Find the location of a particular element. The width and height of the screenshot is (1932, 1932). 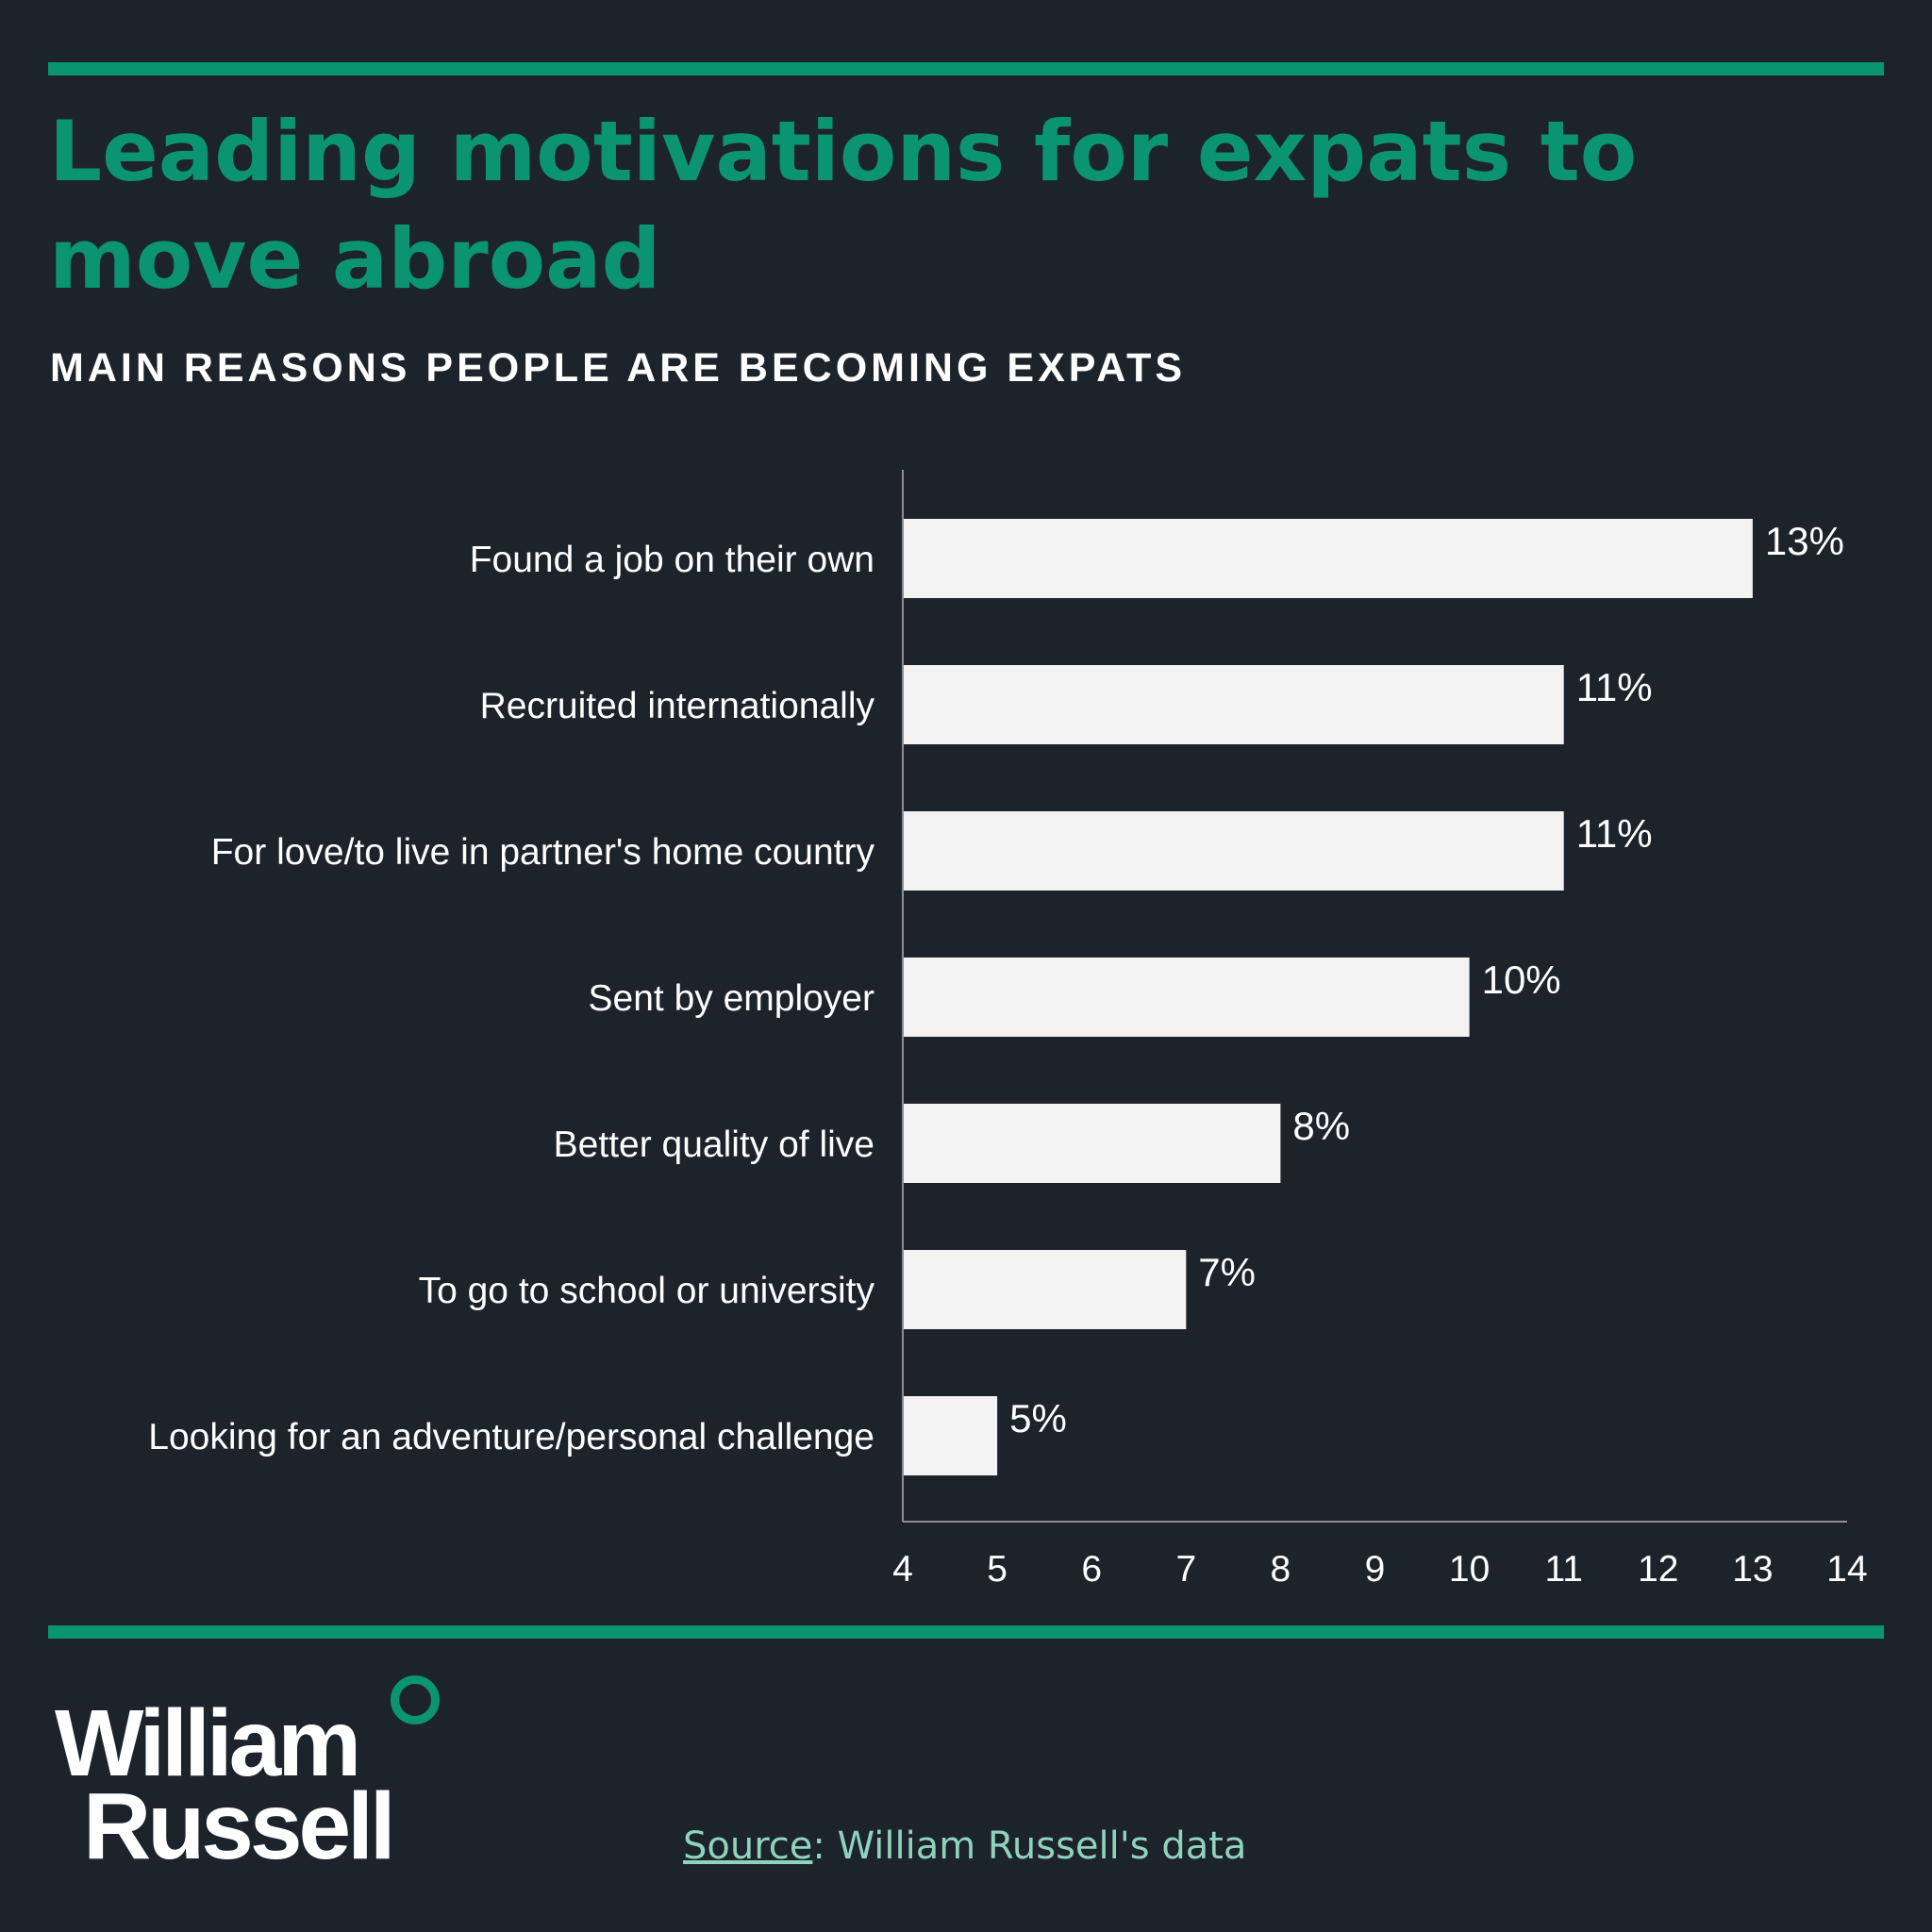

chart-subtitle: MAIN REASONS PEOPLE ARE BECOMING EXPATS is located at coordinates (618, 368).